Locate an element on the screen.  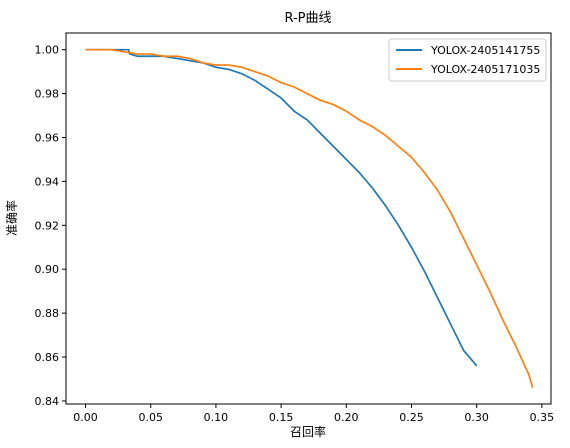
x-tick-label: 0.20 is located at coordinates (346, 417).